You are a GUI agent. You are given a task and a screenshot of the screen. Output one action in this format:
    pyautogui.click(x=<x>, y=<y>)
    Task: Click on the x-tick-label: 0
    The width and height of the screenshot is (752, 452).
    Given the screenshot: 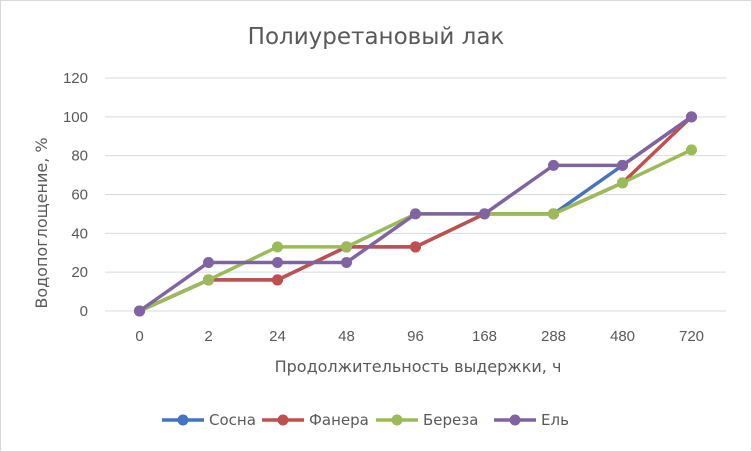 What is the action you would take?
    pyautogui.click(x=139, y=336)
    